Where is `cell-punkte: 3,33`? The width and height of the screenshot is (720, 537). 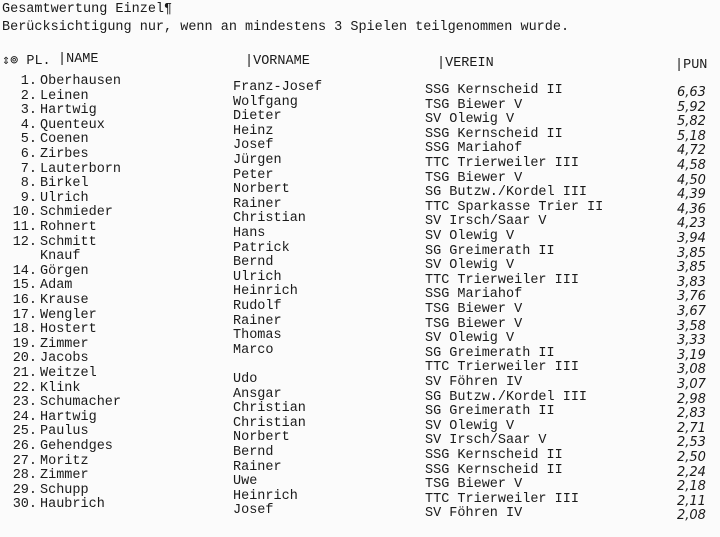 cell-punkte: 3,33 is located at coordinates (691, 341).